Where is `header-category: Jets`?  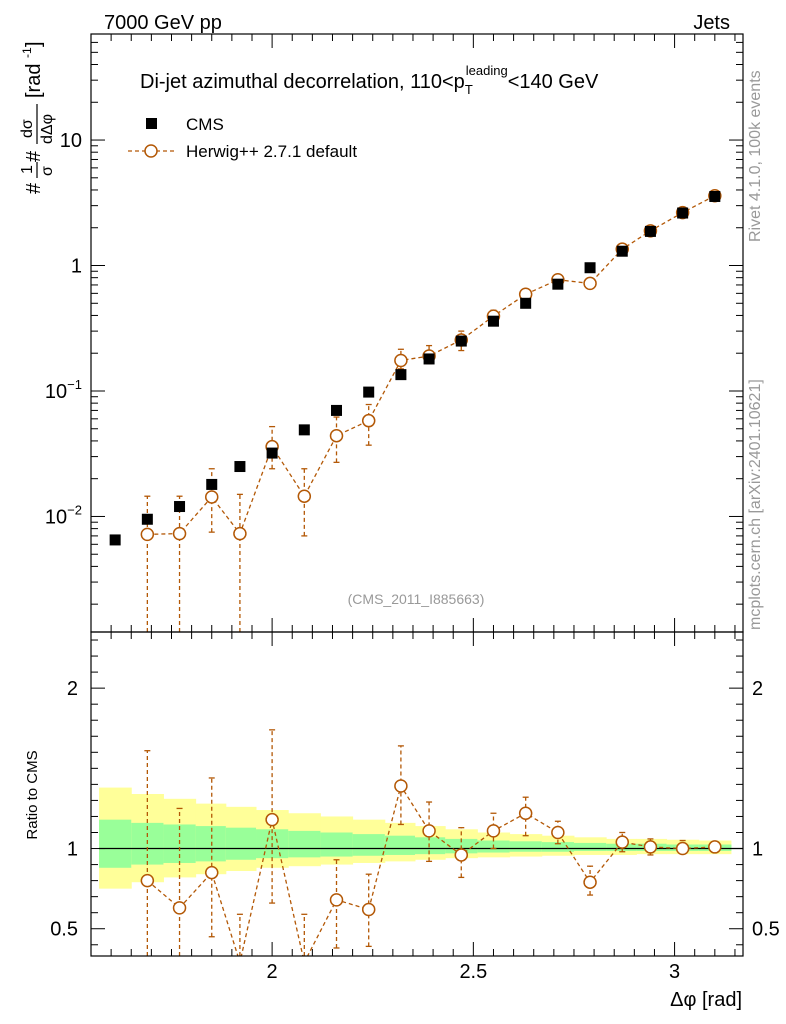
header-category: Jets is located at coordinates (711, 23).